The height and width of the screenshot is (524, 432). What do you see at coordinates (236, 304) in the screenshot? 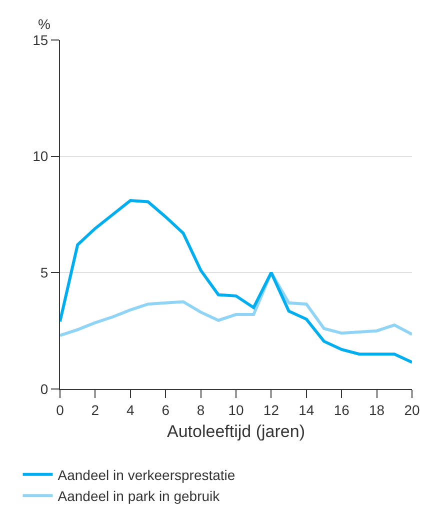
I see `line-series` at bounding box center [236, 304].